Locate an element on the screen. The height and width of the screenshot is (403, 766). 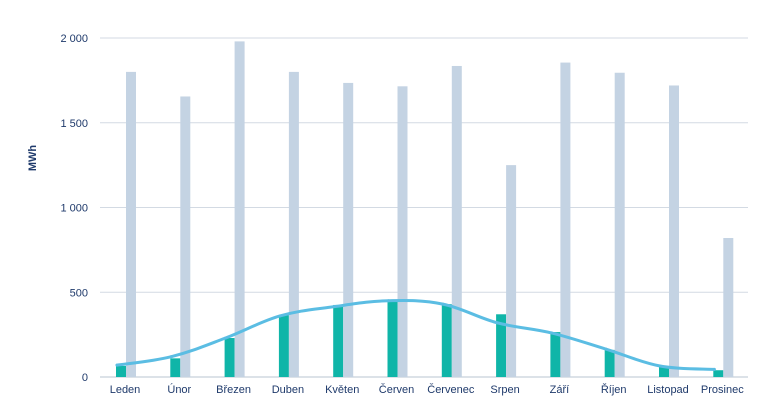
x-tick-label: Červenec is located at coordinates (451, 389).